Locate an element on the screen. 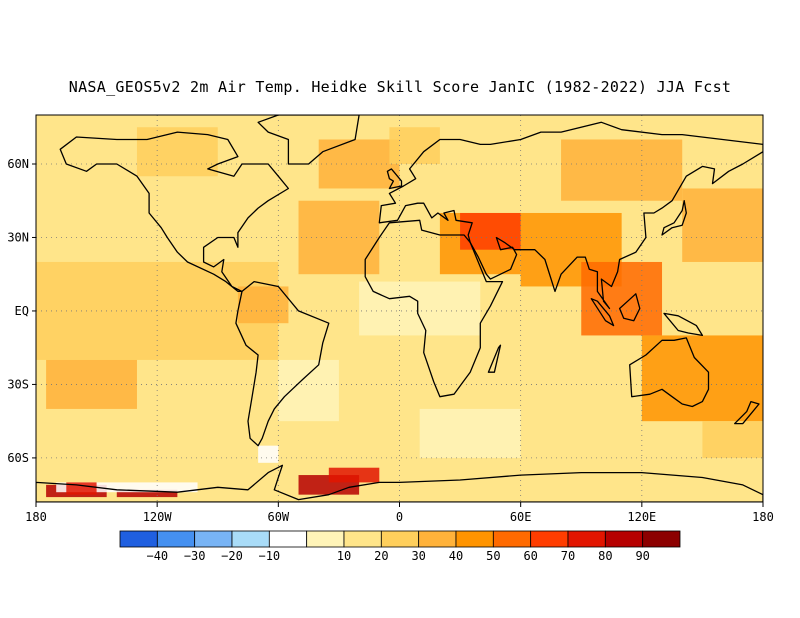 The width and height of the screenshot is (800, 618). coastline-madagascar is located at coordinates (494, 358).